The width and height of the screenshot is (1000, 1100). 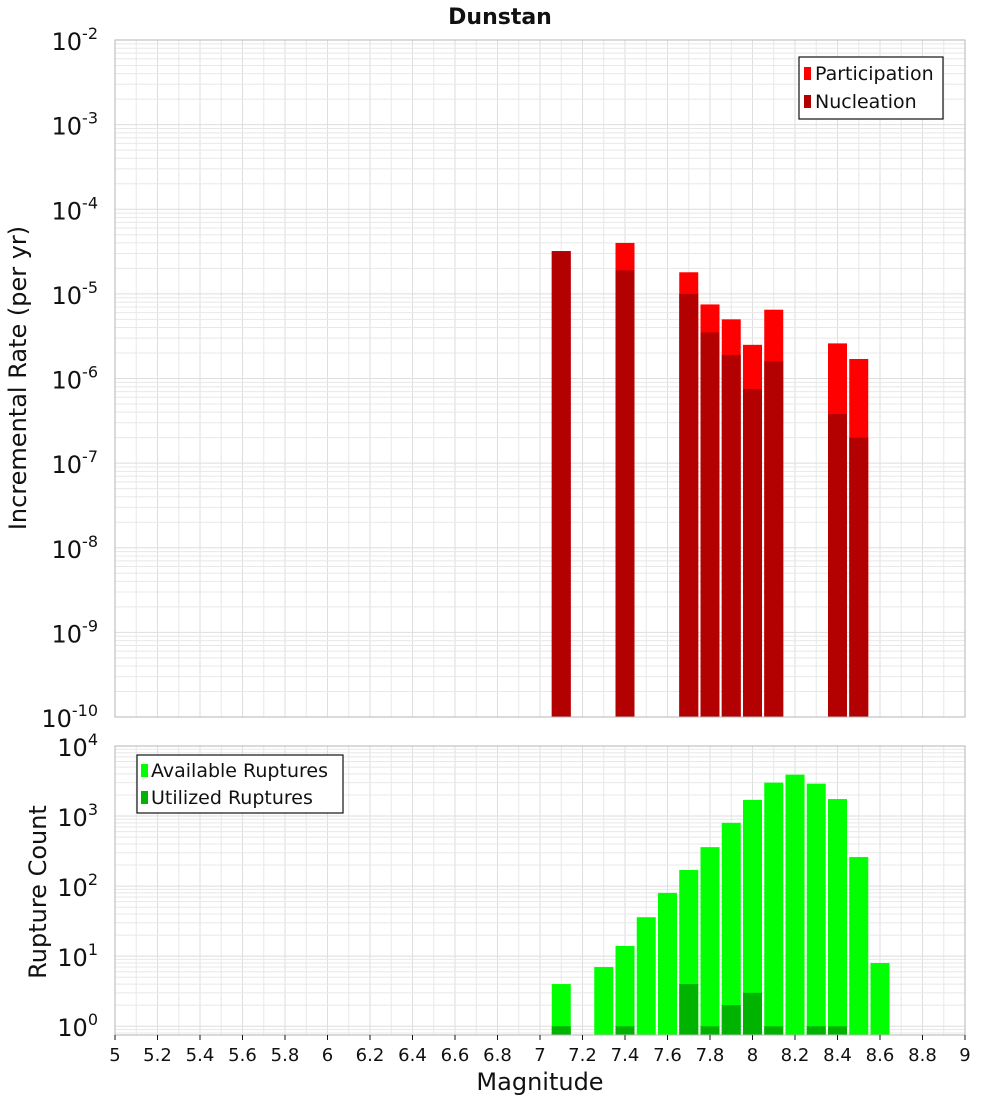 I want to click on bottom-legend: Available Ruptures Utilized Ruptures, so click(x=240, y=784).